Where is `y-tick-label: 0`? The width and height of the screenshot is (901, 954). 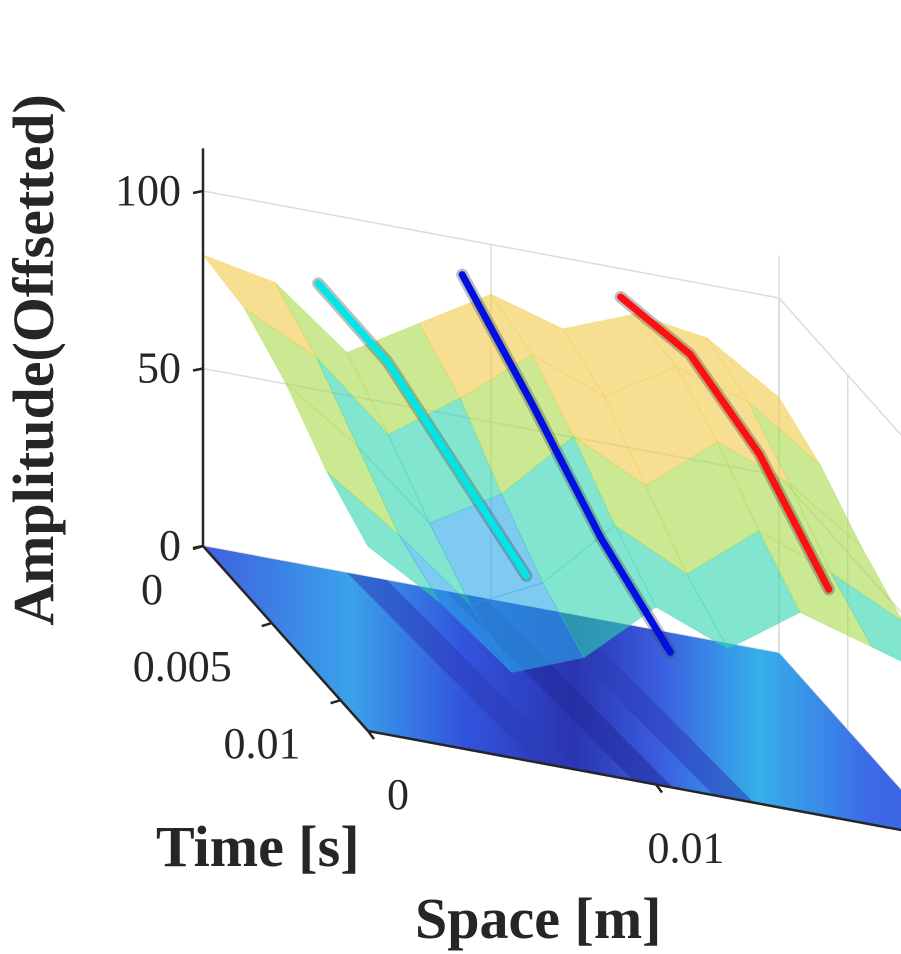 y-tick-label: 0 is located at coordinates (152, 589).